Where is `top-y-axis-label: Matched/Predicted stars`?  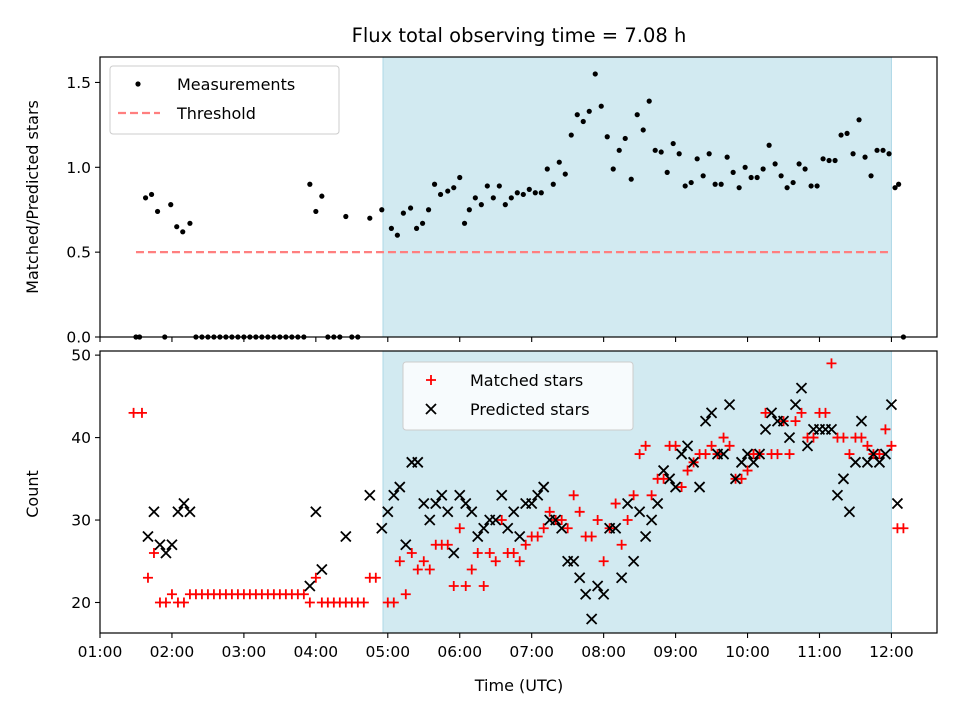 top-y-axis-label: Matched/Predicted stars is located at coordinates (32, 197).